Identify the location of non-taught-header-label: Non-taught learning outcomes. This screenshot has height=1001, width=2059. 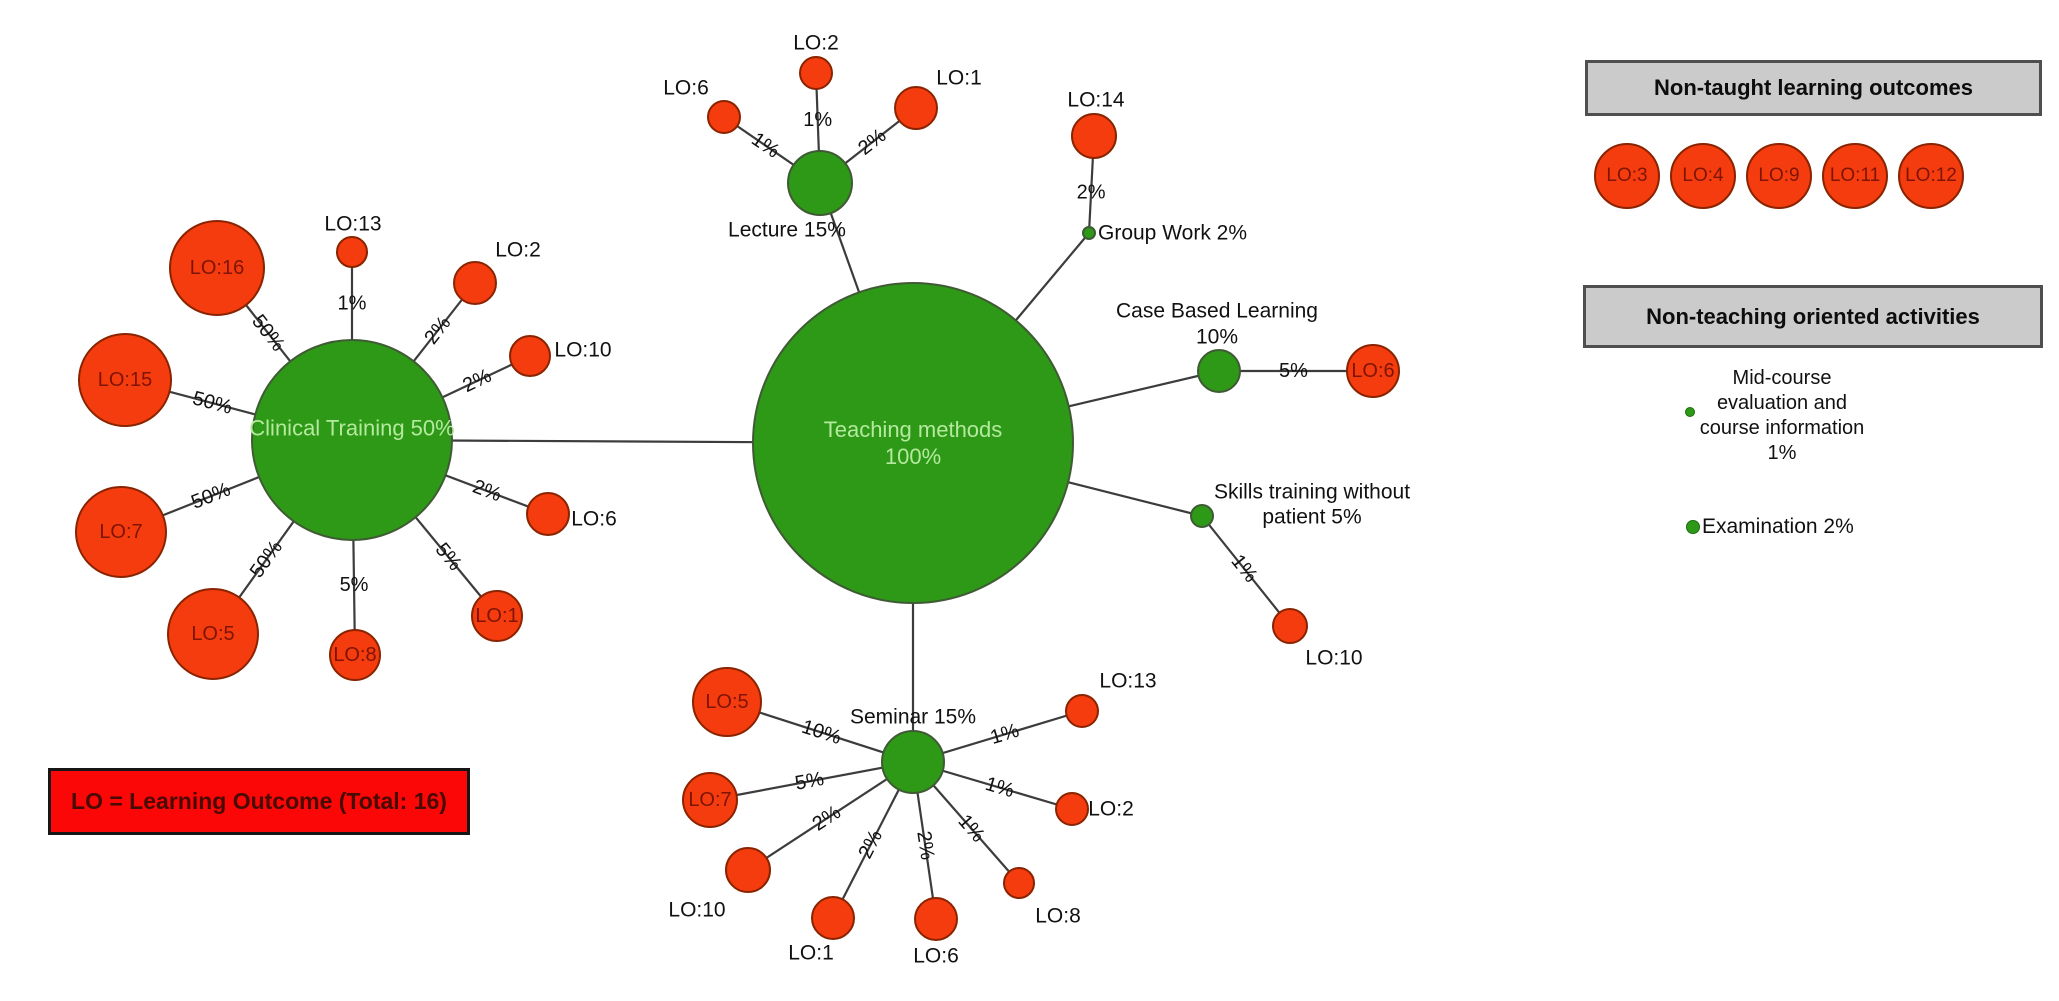
(1813, 87).